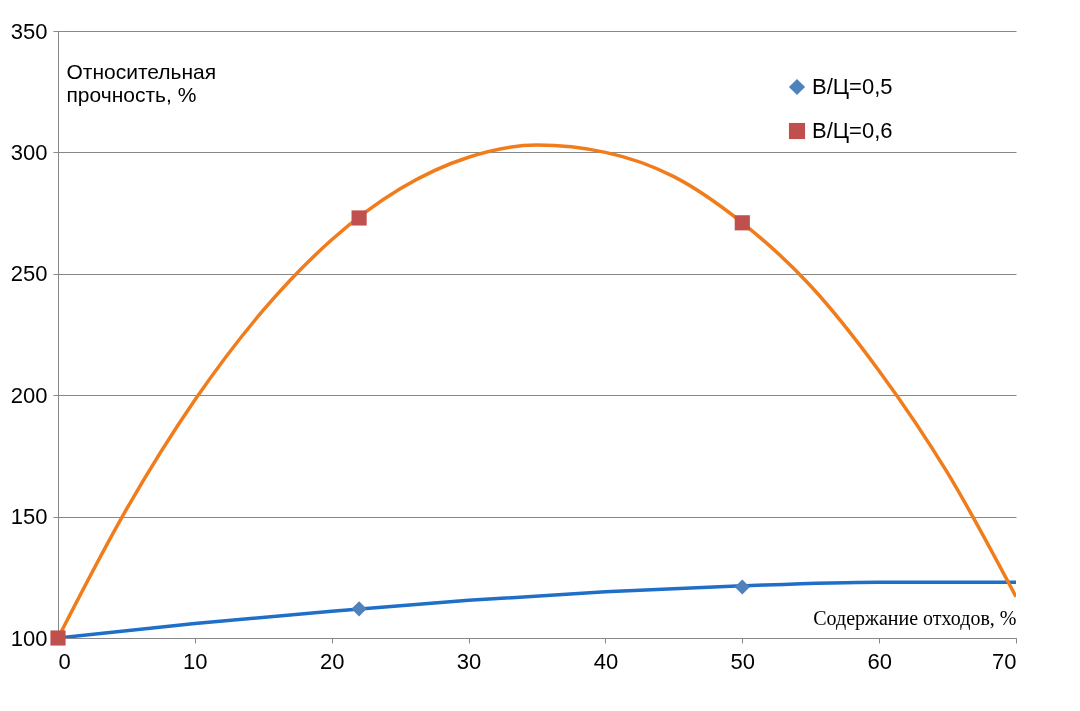 This screenshot has height=711, width=1080. Describe the element at coordinates (879, 661) in the screenshot. I see `x-tick-label: 60` at that location.